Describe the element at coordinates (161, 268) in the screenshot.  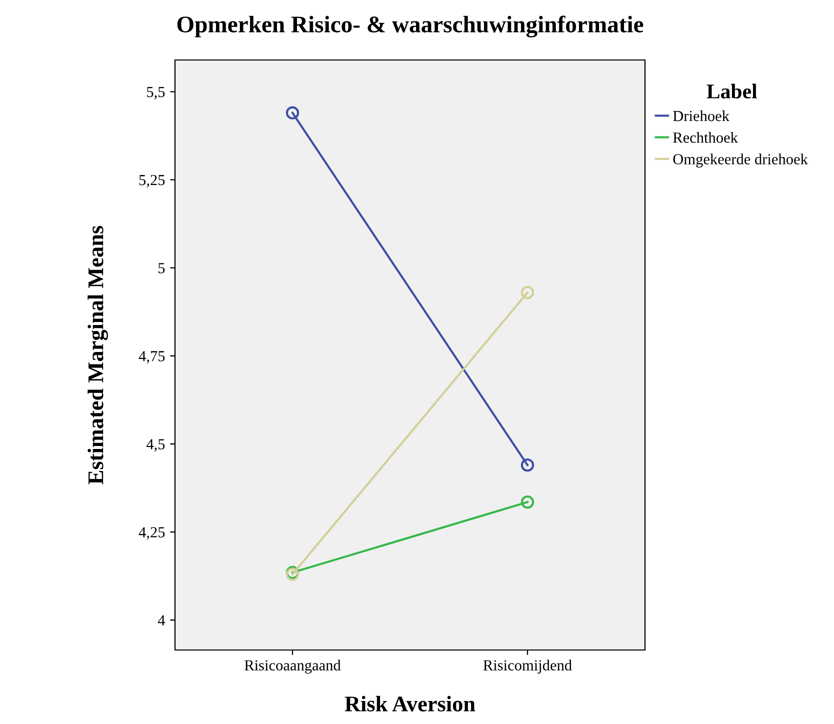
I see `y-tick-label: 5` at that location.